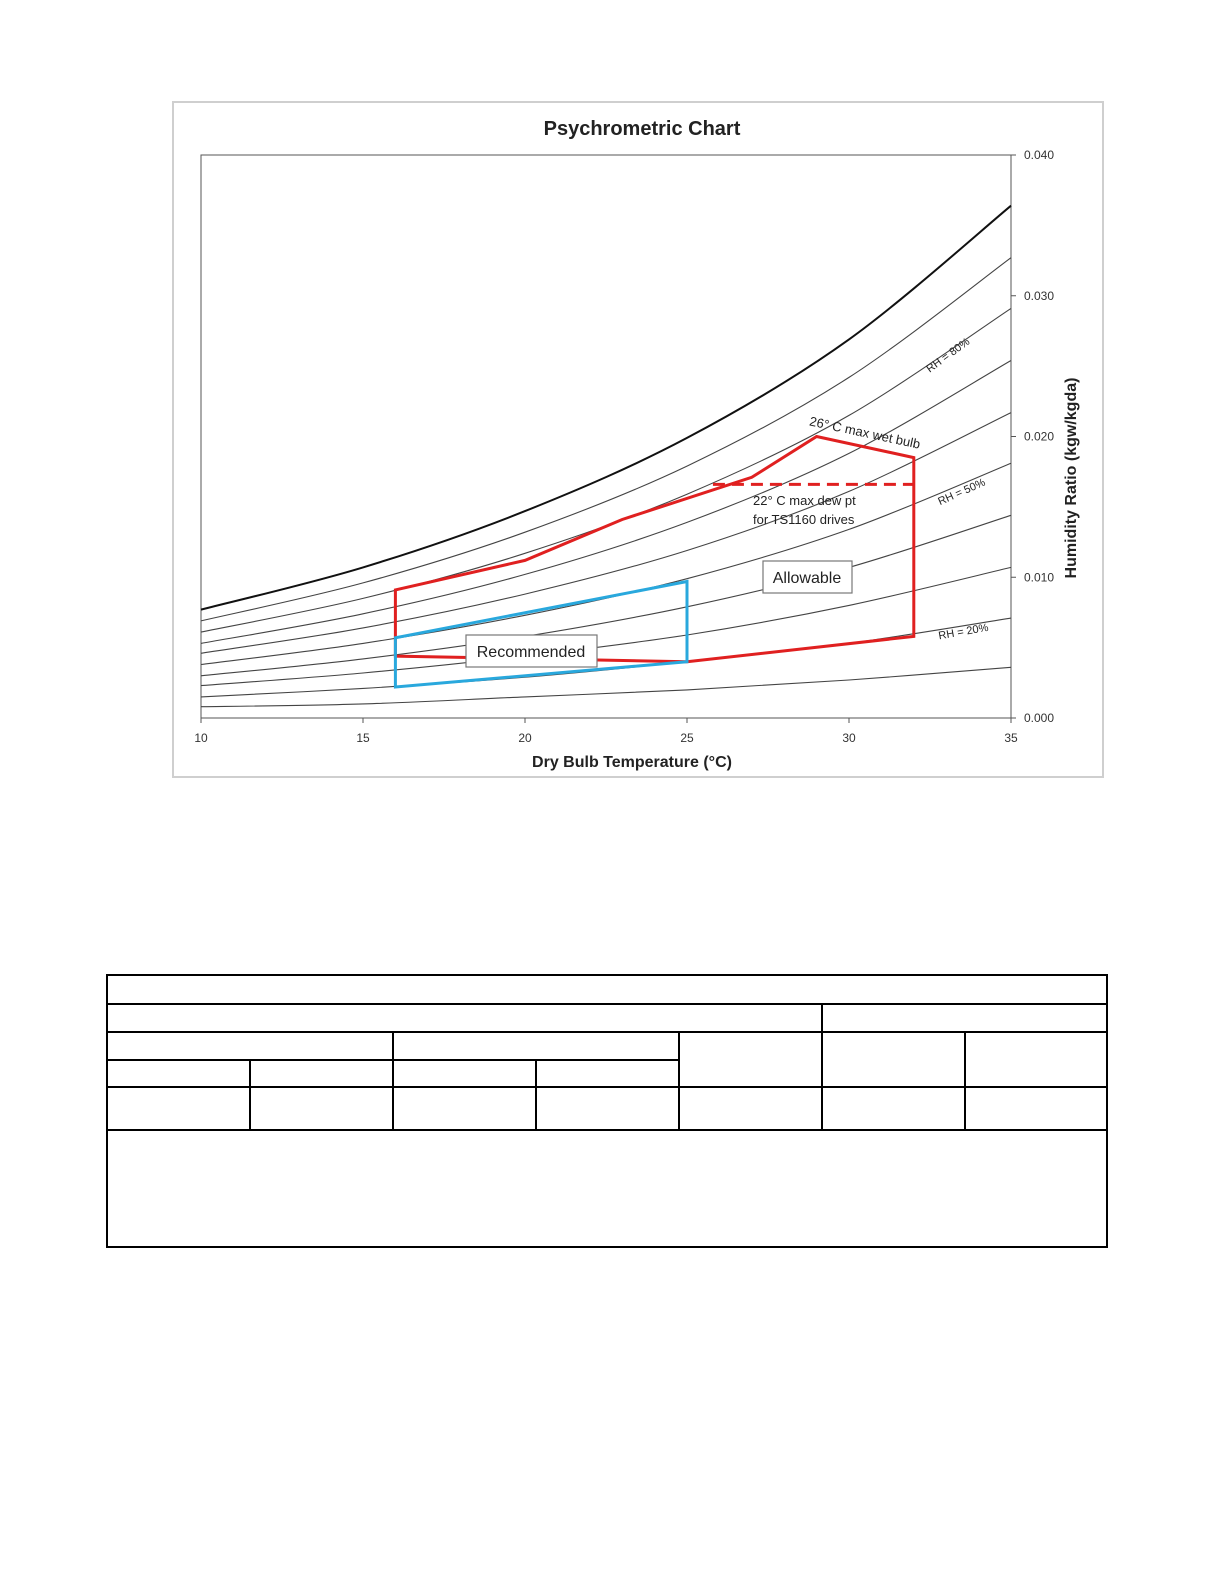 The height and width of the screenshot is (1584, 1224). I want to click on x-tick-label: 10, so click(201, 738).